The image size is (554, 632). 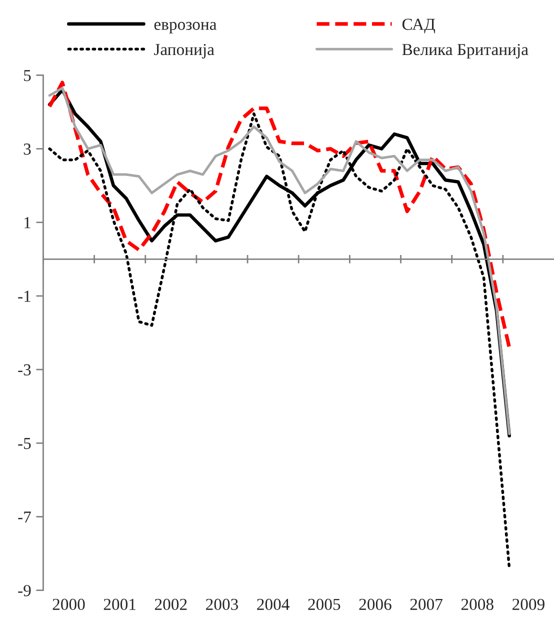 What do you see at coordinates (27, 76) in the screenshot?
I see `y-tick-label: 5` at bounding box center [27, 76].